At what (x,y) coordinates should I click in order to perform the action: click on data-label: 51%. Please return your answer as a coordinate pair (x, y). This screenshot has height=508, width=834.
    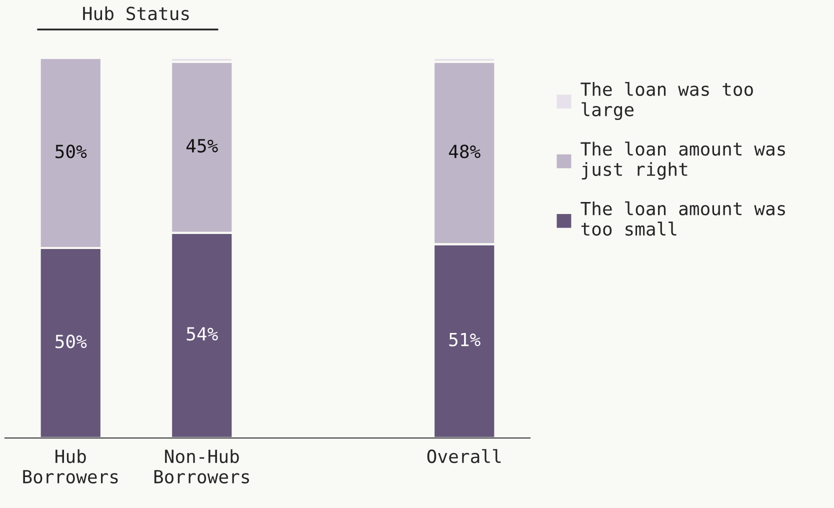
    Looking at the image, I should click on (464, 339).